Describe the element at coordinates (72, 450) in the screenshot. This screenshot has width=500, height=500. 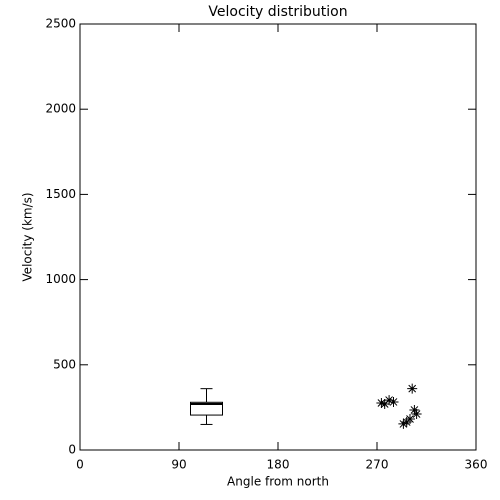
I see `y-tick-label: 0` at that location.